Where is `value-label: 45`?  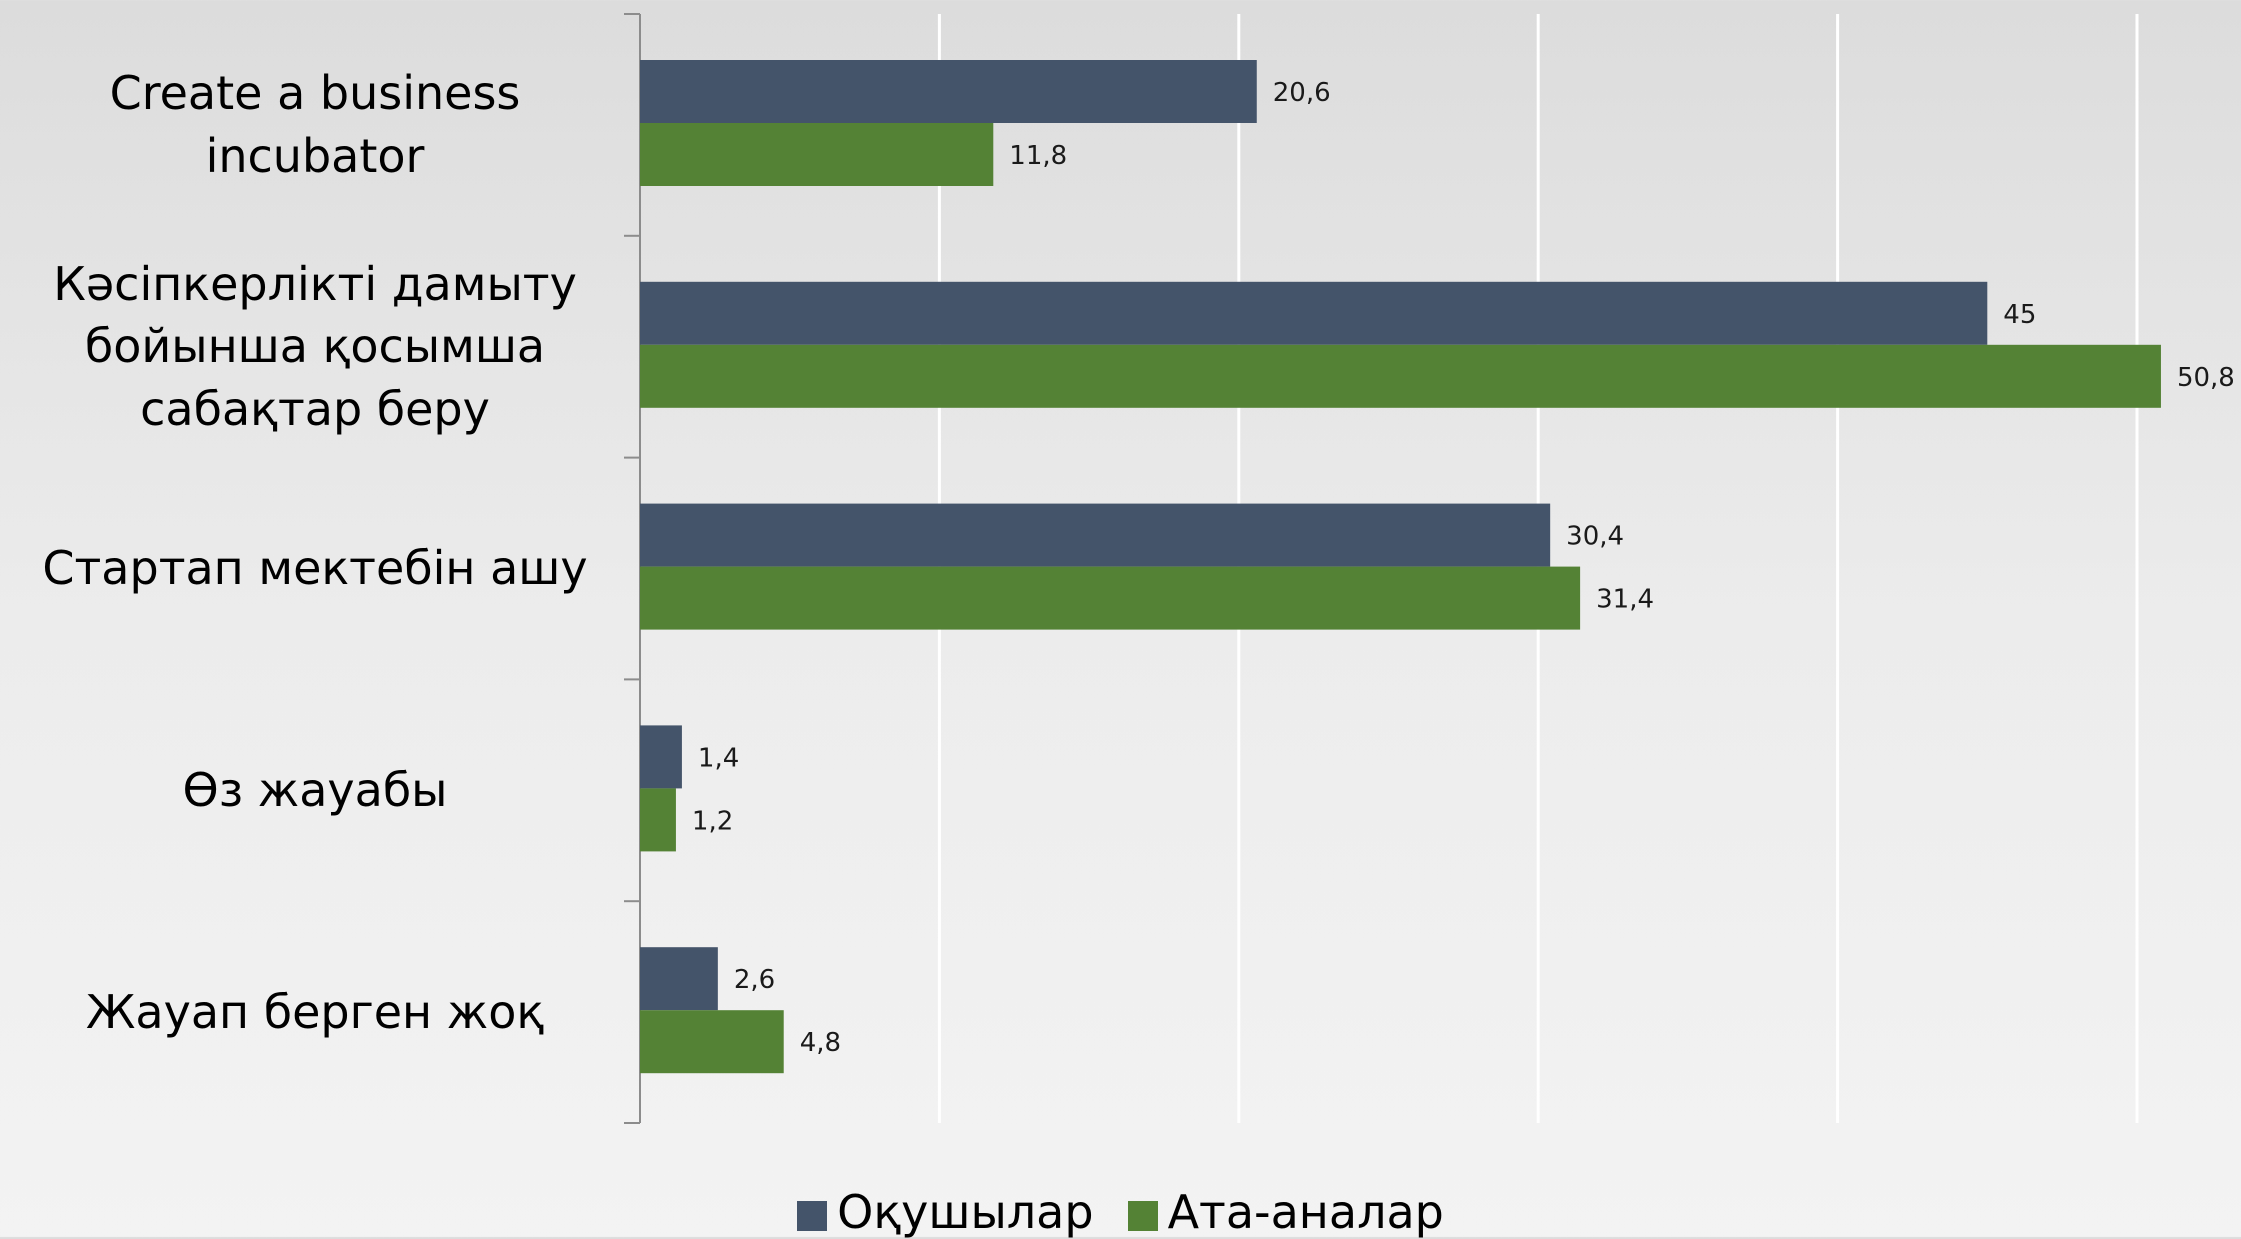
value-label: 45 is located at coordinates (2019, 315).